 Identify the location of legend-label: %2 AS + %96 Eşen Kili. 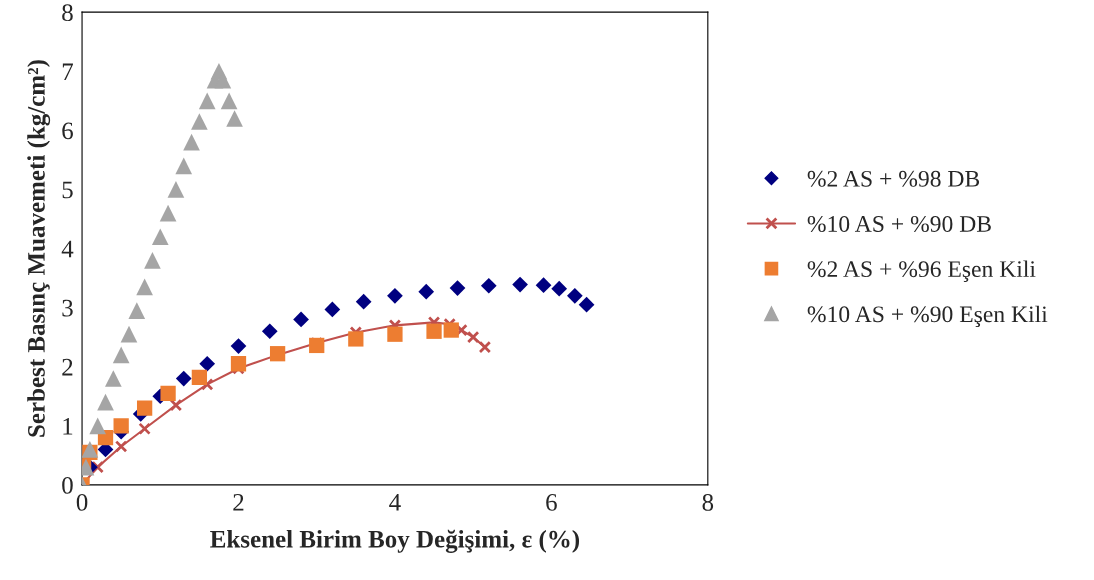
(921, 271).